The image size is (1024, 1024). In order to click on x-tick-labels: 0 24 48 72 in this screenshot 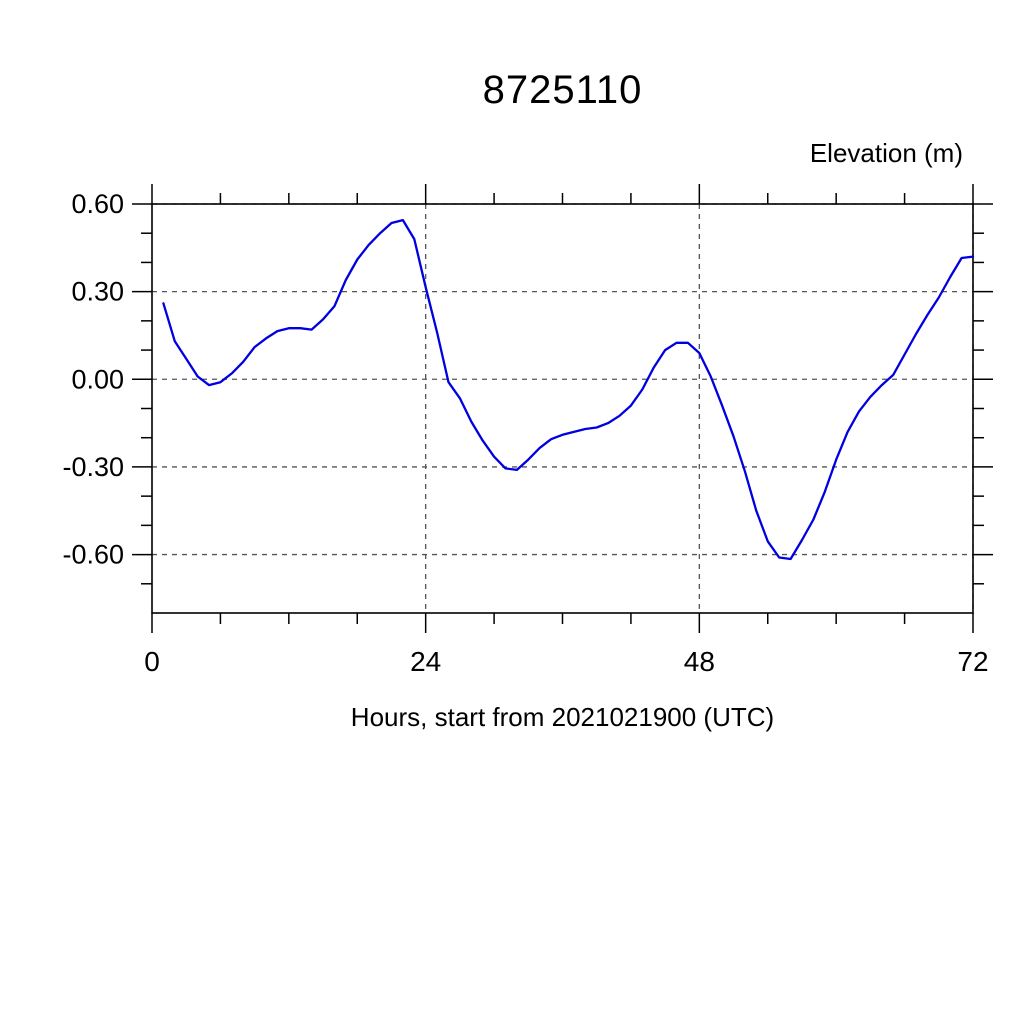, I will do `click(566, 661)`.